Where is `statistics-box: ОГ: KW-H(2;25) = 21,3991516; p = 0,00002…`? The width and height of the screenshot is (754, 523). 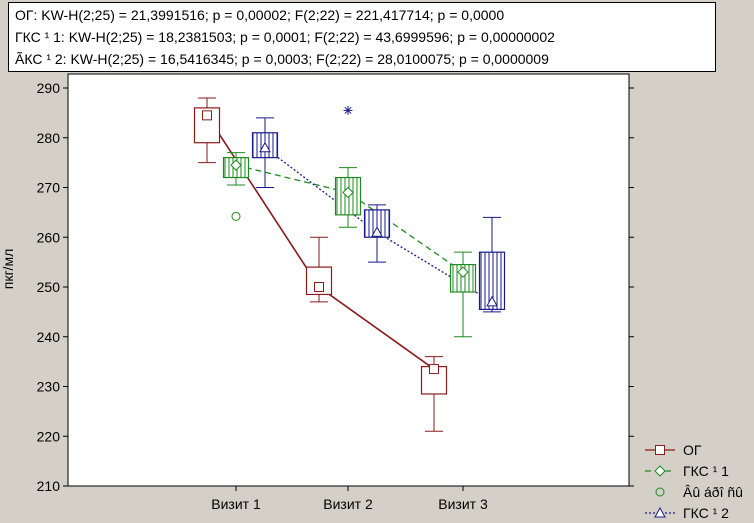 statistics-box: ОГ: KW-H(2;25) = 21,3991516; p = 0,00002… is located at coordinates (362, 37).